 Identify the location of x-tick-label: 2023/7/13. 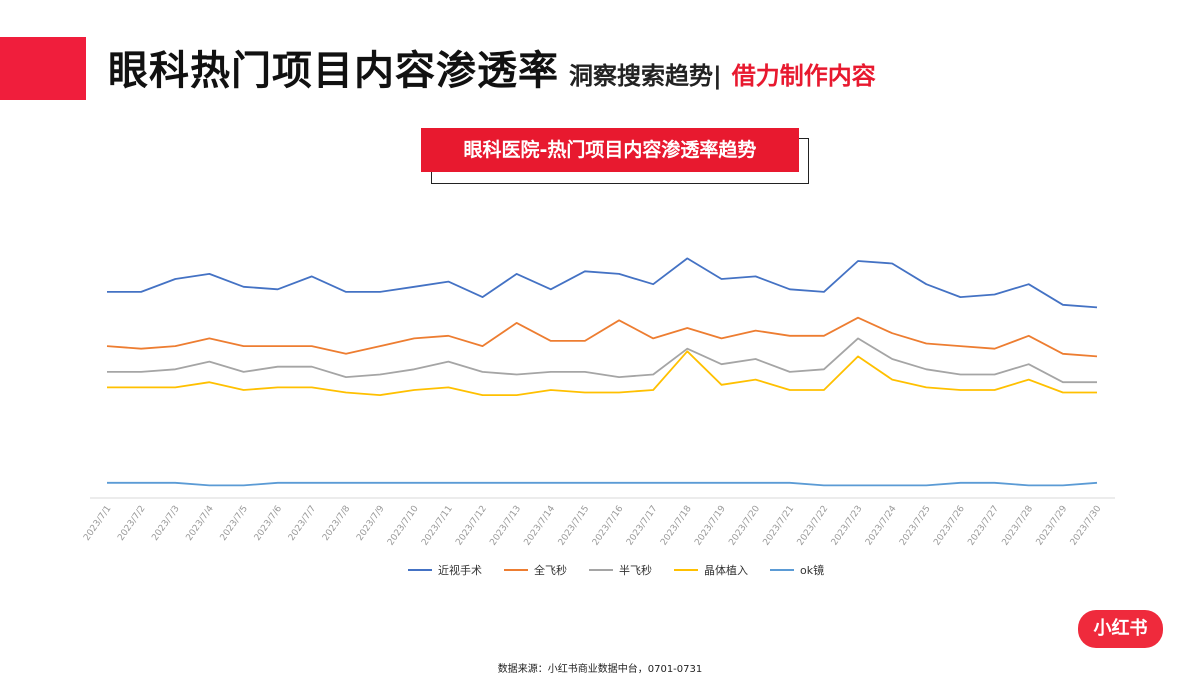
(505, 526).